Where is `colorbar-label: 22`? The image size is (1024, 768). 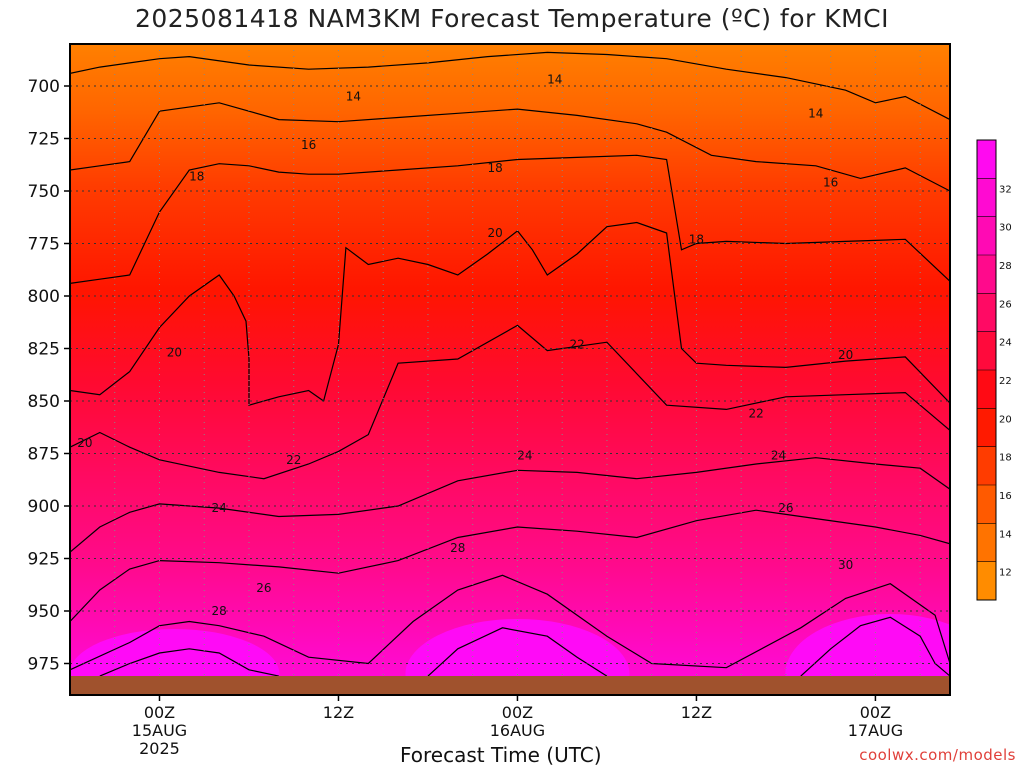 colorbar-label: 22 is located at coordinates (1005, 381).